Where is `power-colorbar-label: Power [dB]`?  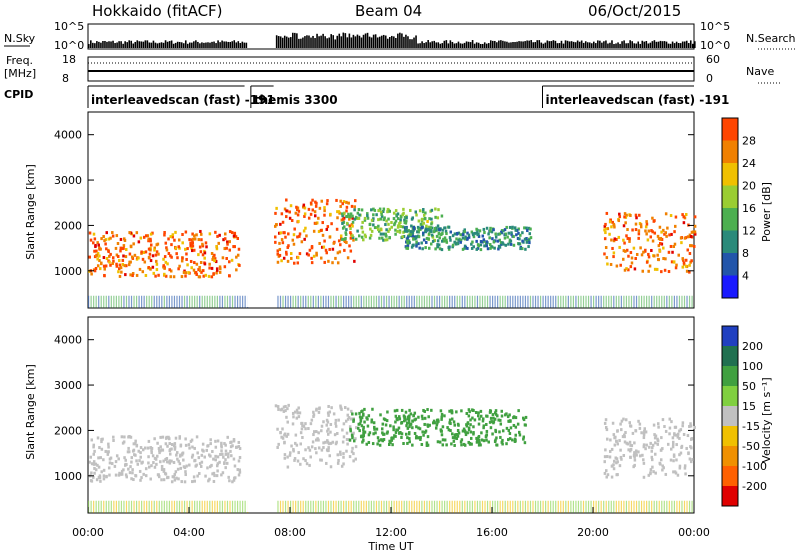
power-colorbar-label: Power [dB] is located at coordinates (766, 212).